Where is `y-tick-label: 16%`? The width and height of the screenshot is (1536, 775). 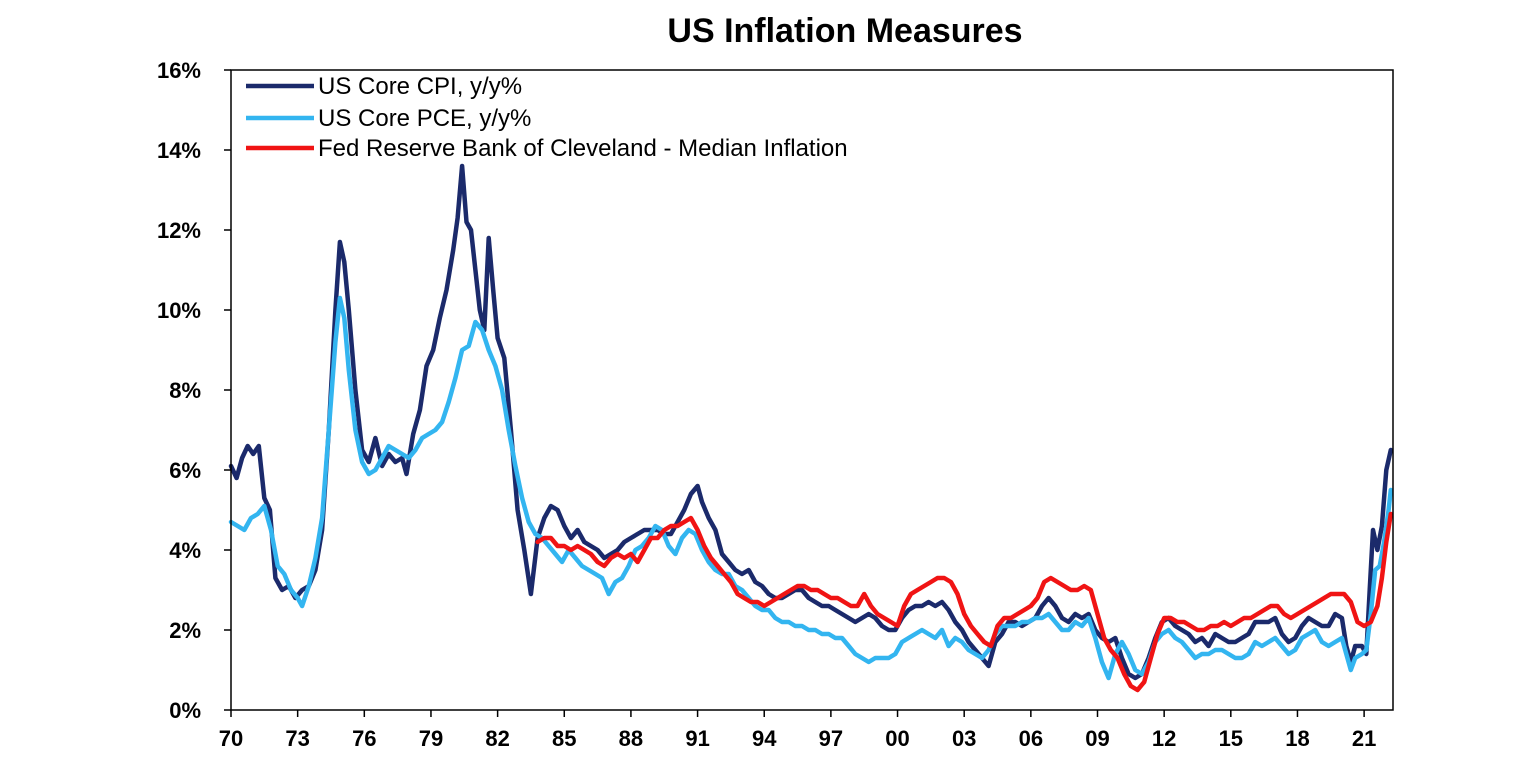 y-tick-label: 16% is located at coordinates (179, 70).